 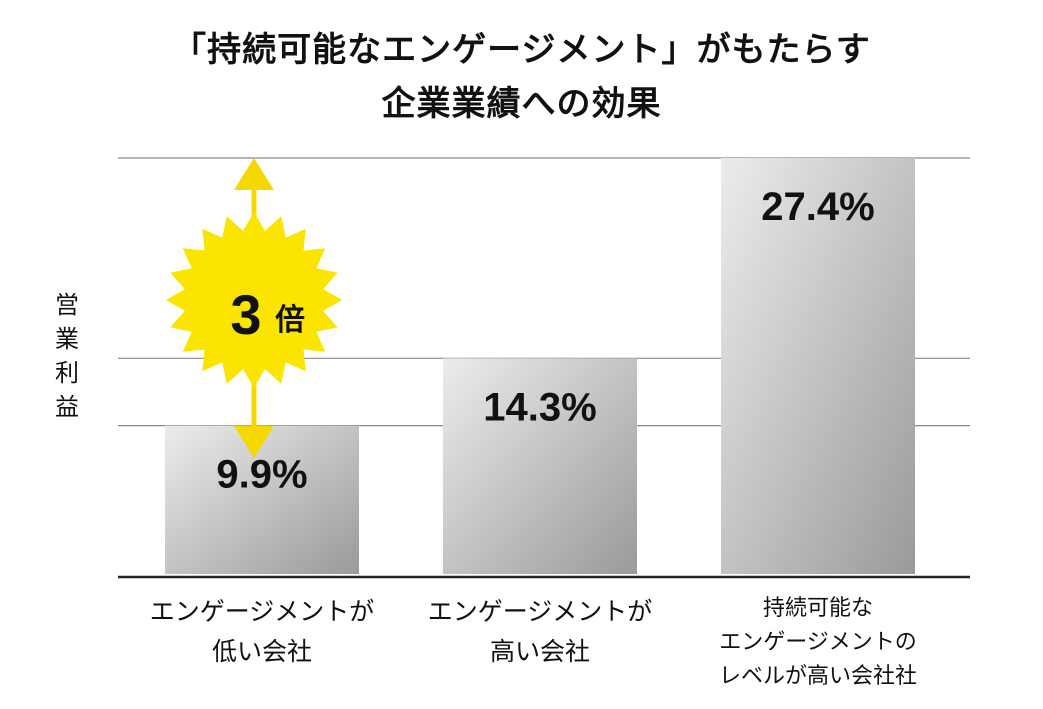 I want to click on badge-suffix: 倍, so click(x=290, y=320).